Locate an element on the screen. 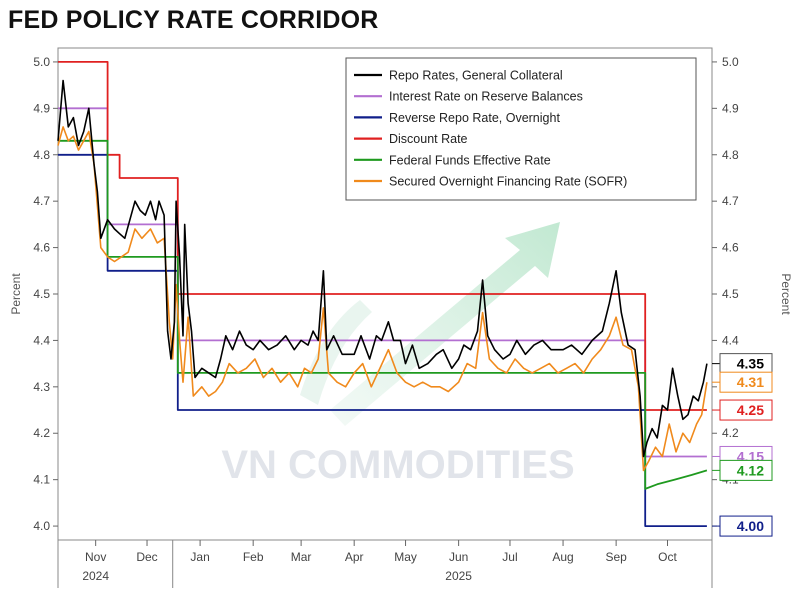  x-tick-label: Jan is located at coordinates (199, 557).